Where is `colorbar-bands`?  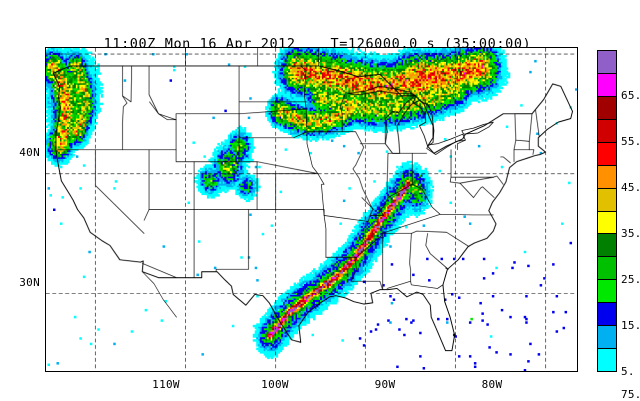 colorbar-bands is located at coordinates (607, 211).